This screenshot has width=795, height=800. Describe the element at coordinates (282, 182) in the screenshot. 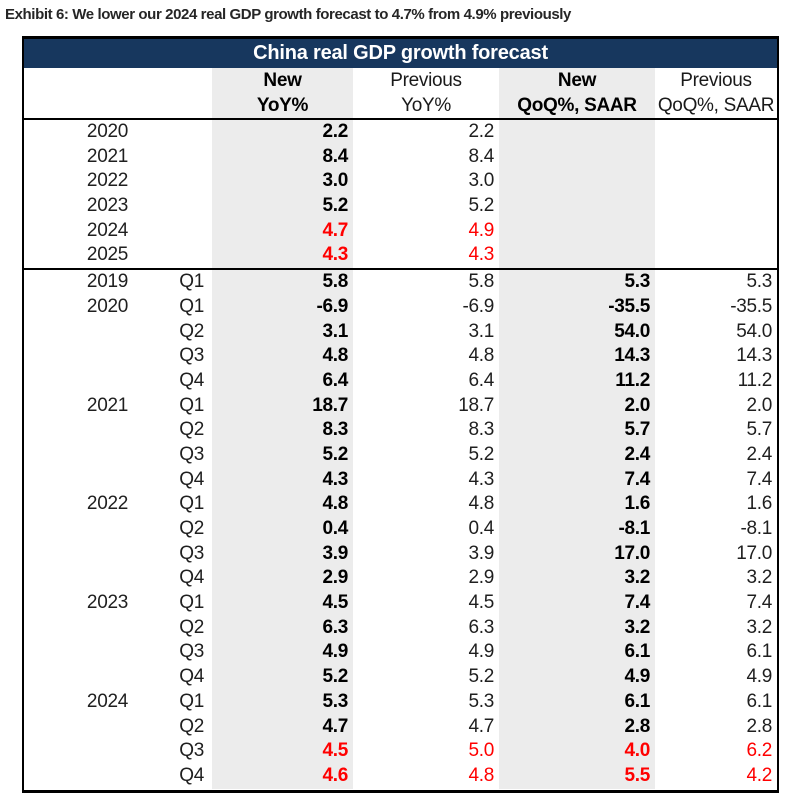

I see `new-yoy-cell: 3.0` at that location.